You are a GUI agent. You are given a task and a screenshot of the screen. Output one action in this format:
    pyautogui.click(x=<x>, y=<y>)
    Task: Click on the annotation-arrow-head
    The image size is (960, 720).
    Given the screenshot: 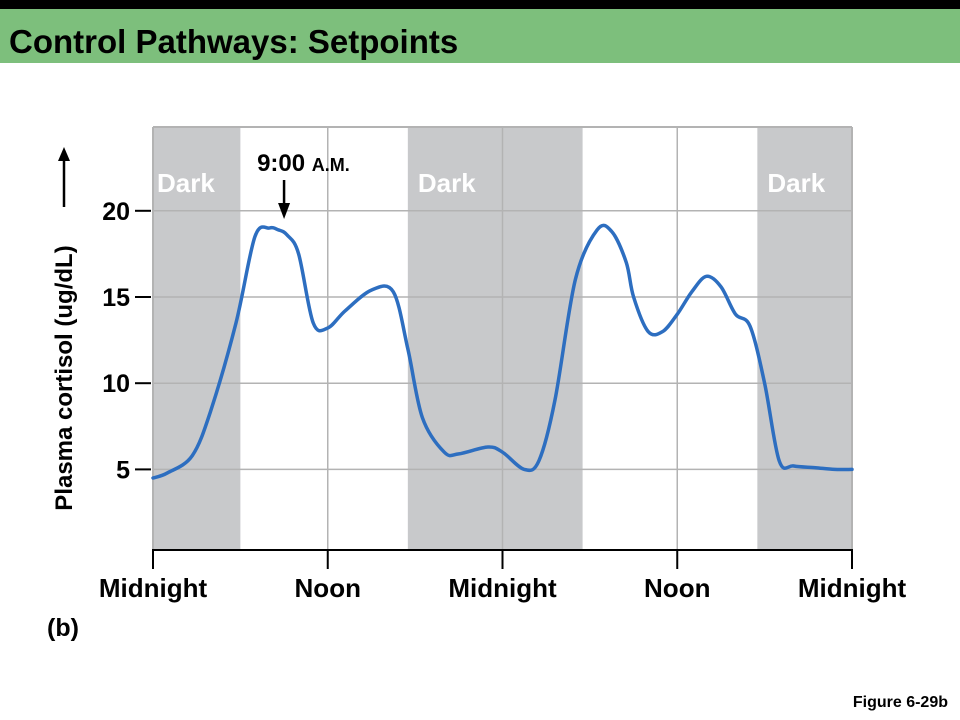 What is the action you would take?
    pyautogui.click(x=284, y=211)
    